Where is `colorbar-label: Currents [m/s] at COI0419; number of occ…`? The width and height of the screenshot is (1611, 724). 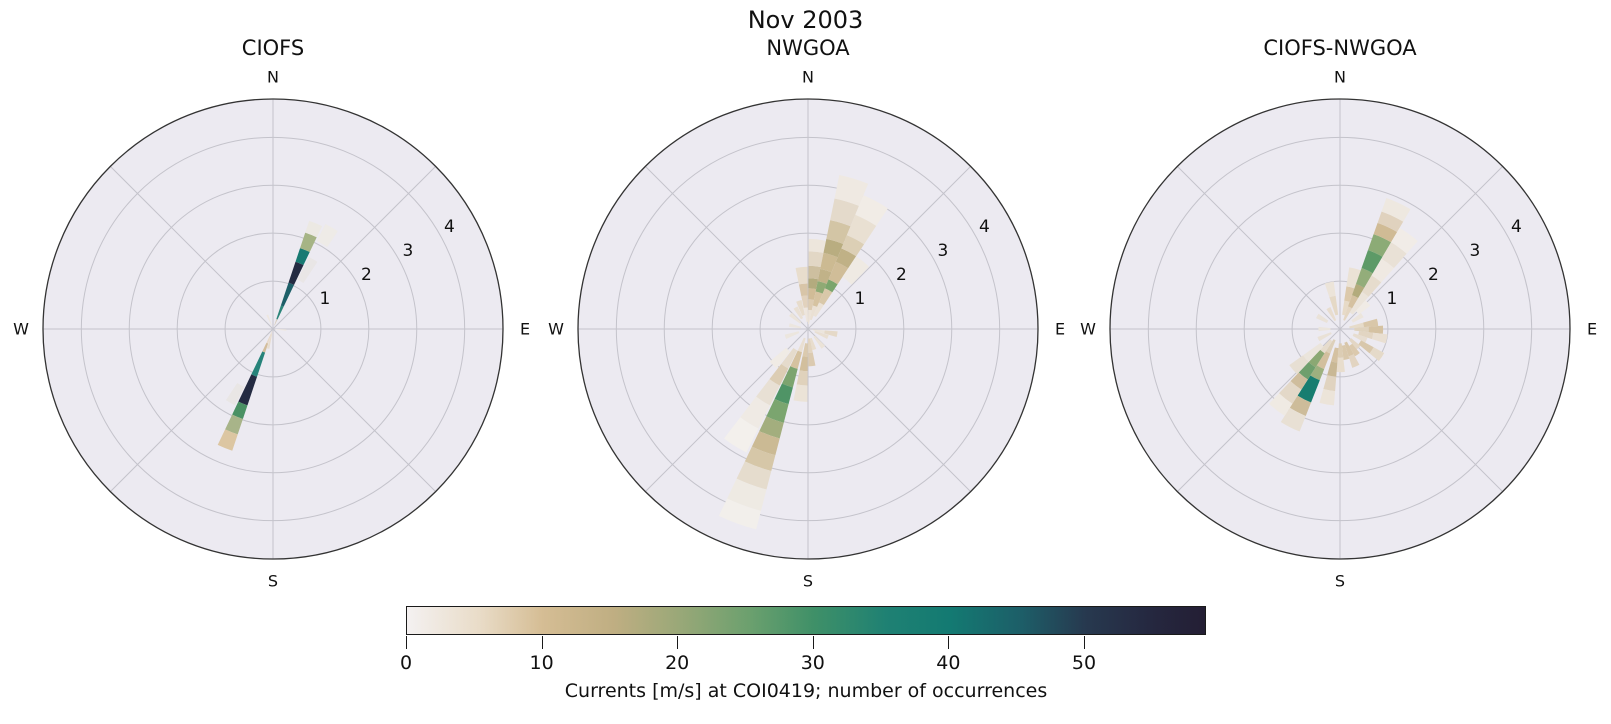
colorbar-label: Currents [m/s] at COI0419; number of occ… is located at coordinates (806, 691).